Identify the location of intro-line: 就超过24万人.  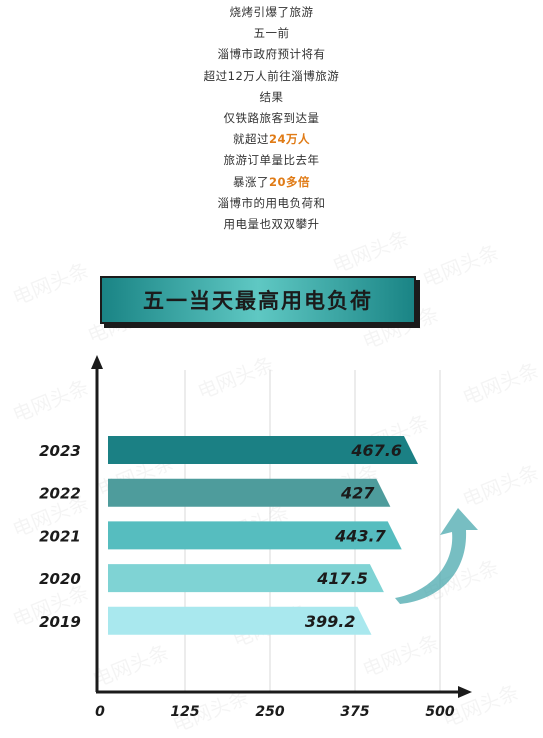
(271, 139).